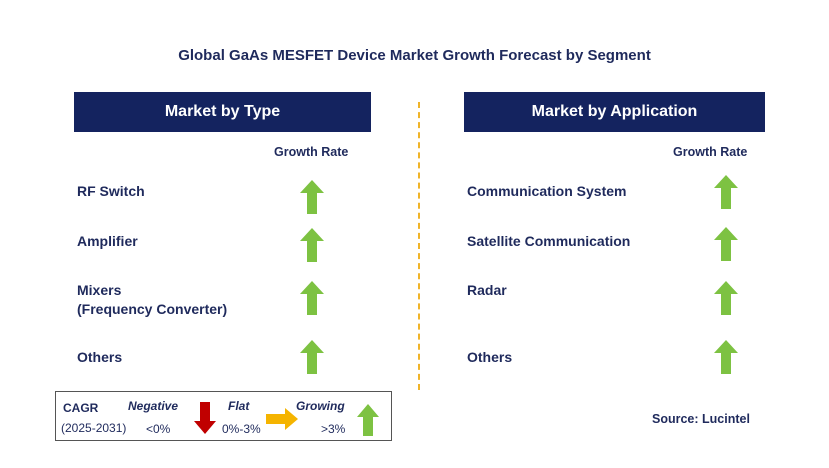 Image resolution: width=829 pixels, height=468 pixels. What do you see at coordinates (111, 191) in the screenshot?
I see `type-row-label: RF Switch` at bounding box center [111, 191].